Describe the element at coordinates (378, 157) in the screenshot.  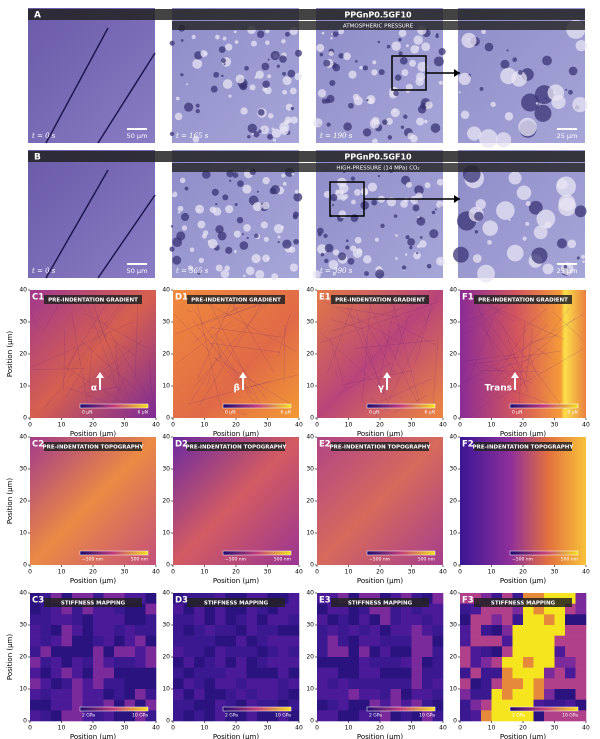
I see `panel-title: PPGnP0.5GF10` at that location.